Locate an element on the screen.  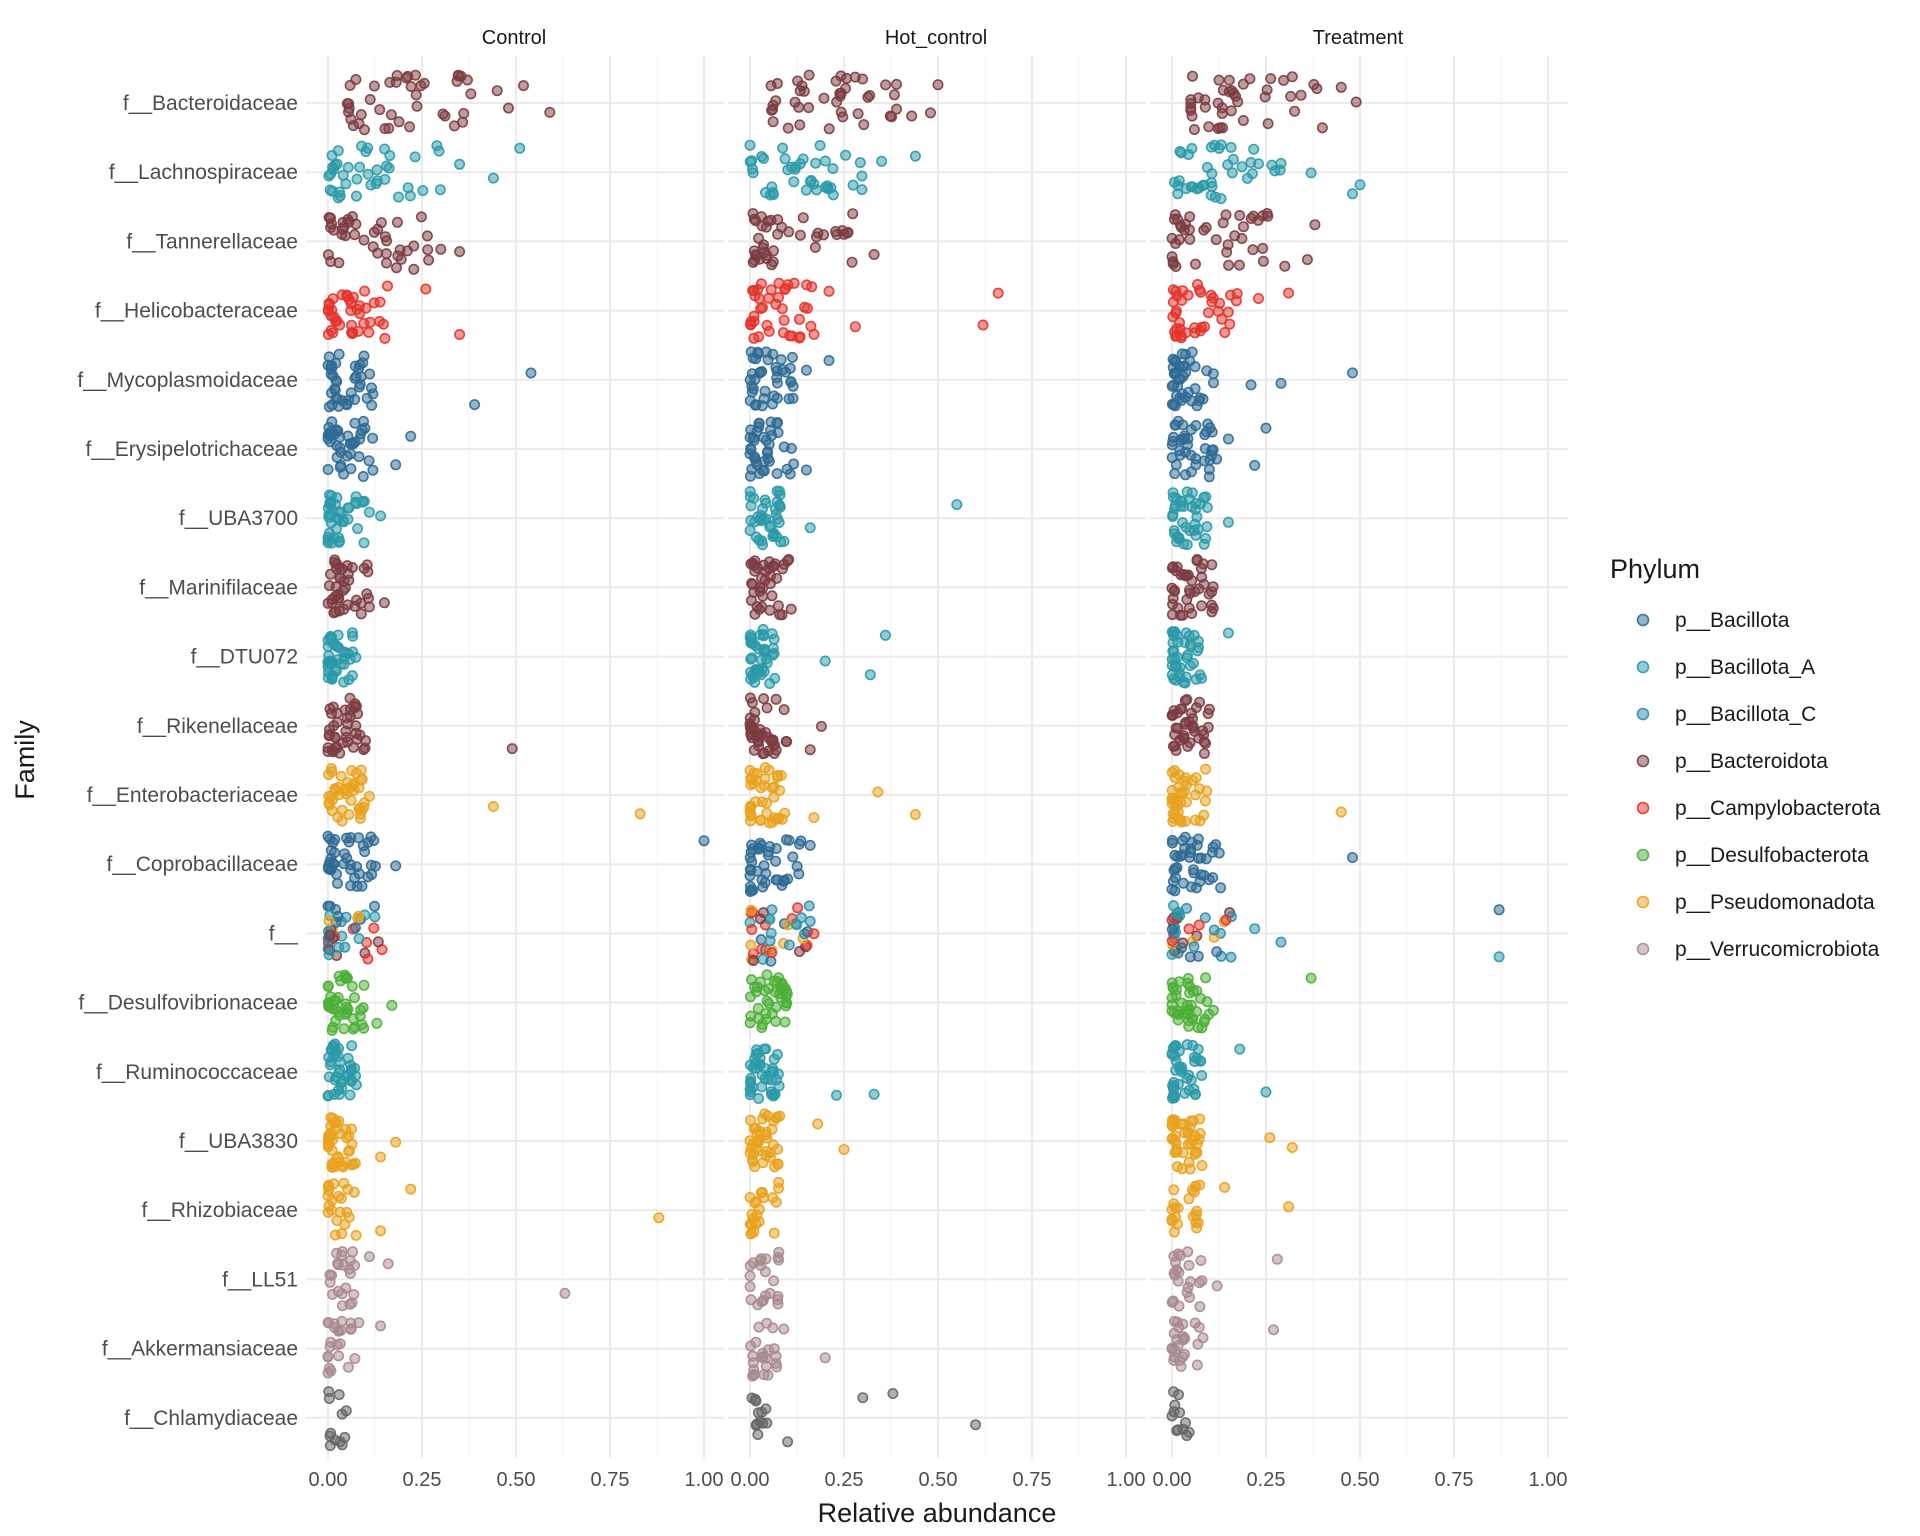
y-tick-label: f__Rhizobiaceae is located at coordinates (220, 1210).